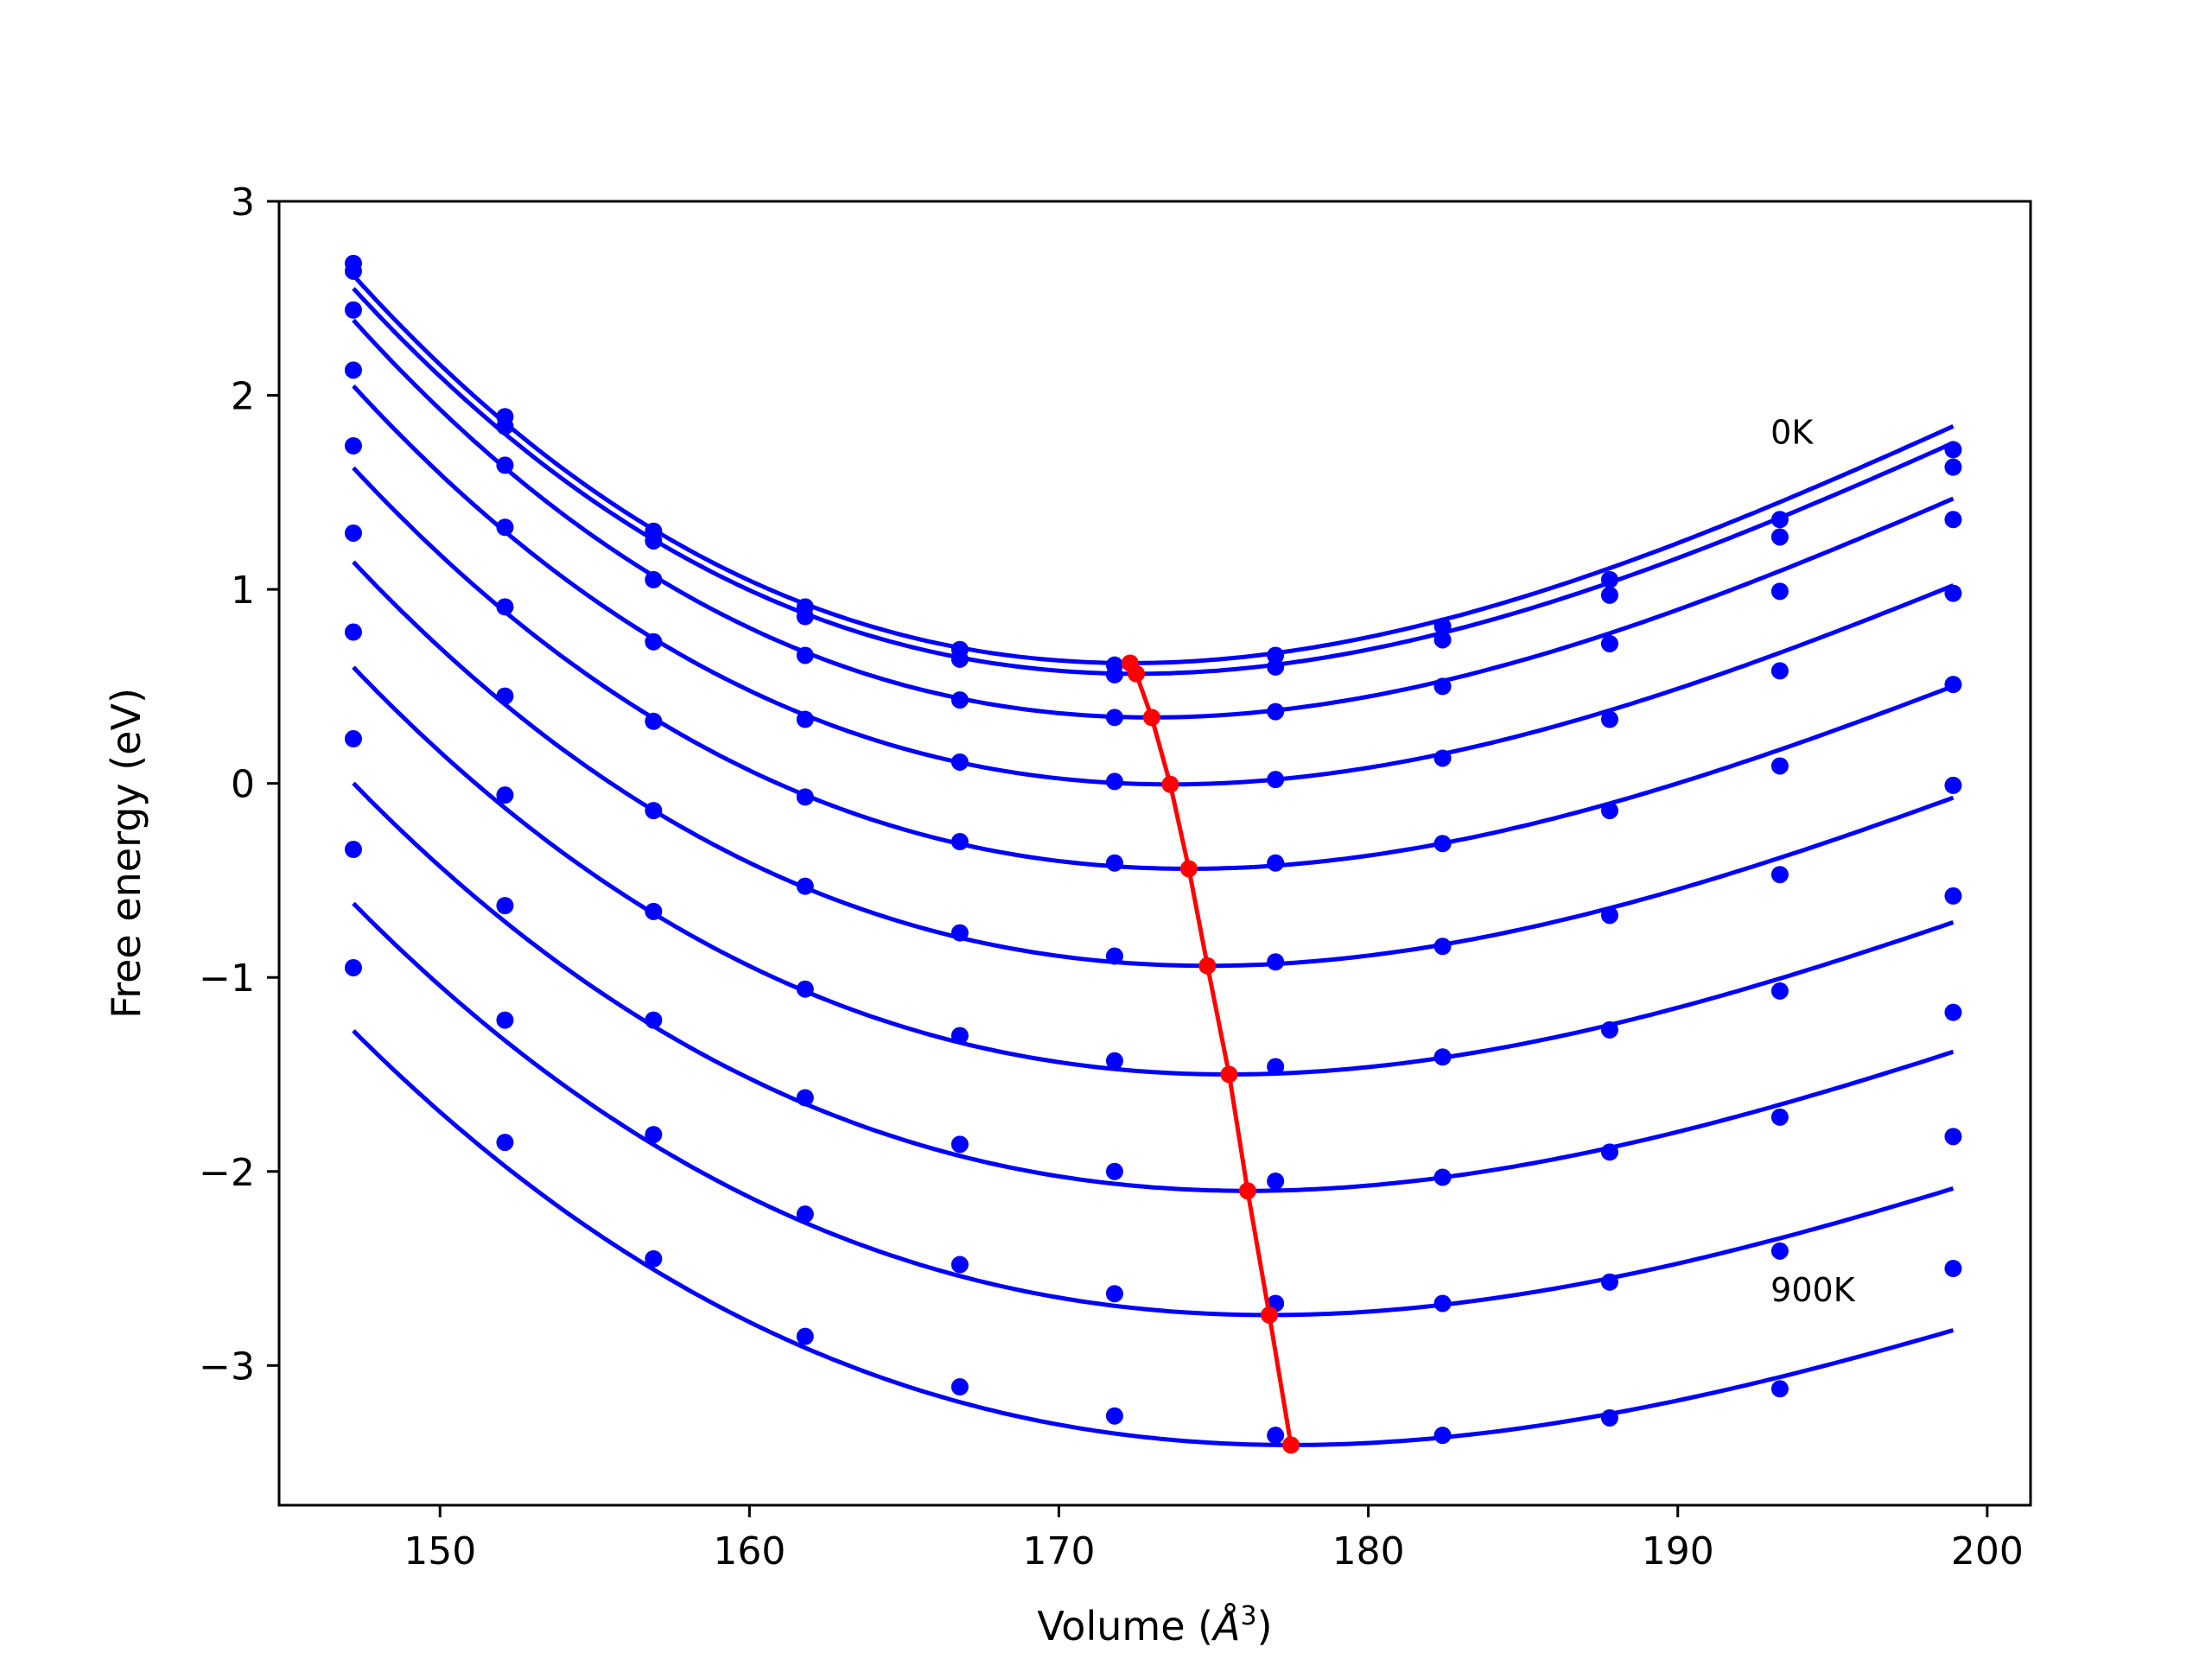 This screenshot has height=1659, width=2212. I want to click on y-tick-label: 3, so click(243, 203).